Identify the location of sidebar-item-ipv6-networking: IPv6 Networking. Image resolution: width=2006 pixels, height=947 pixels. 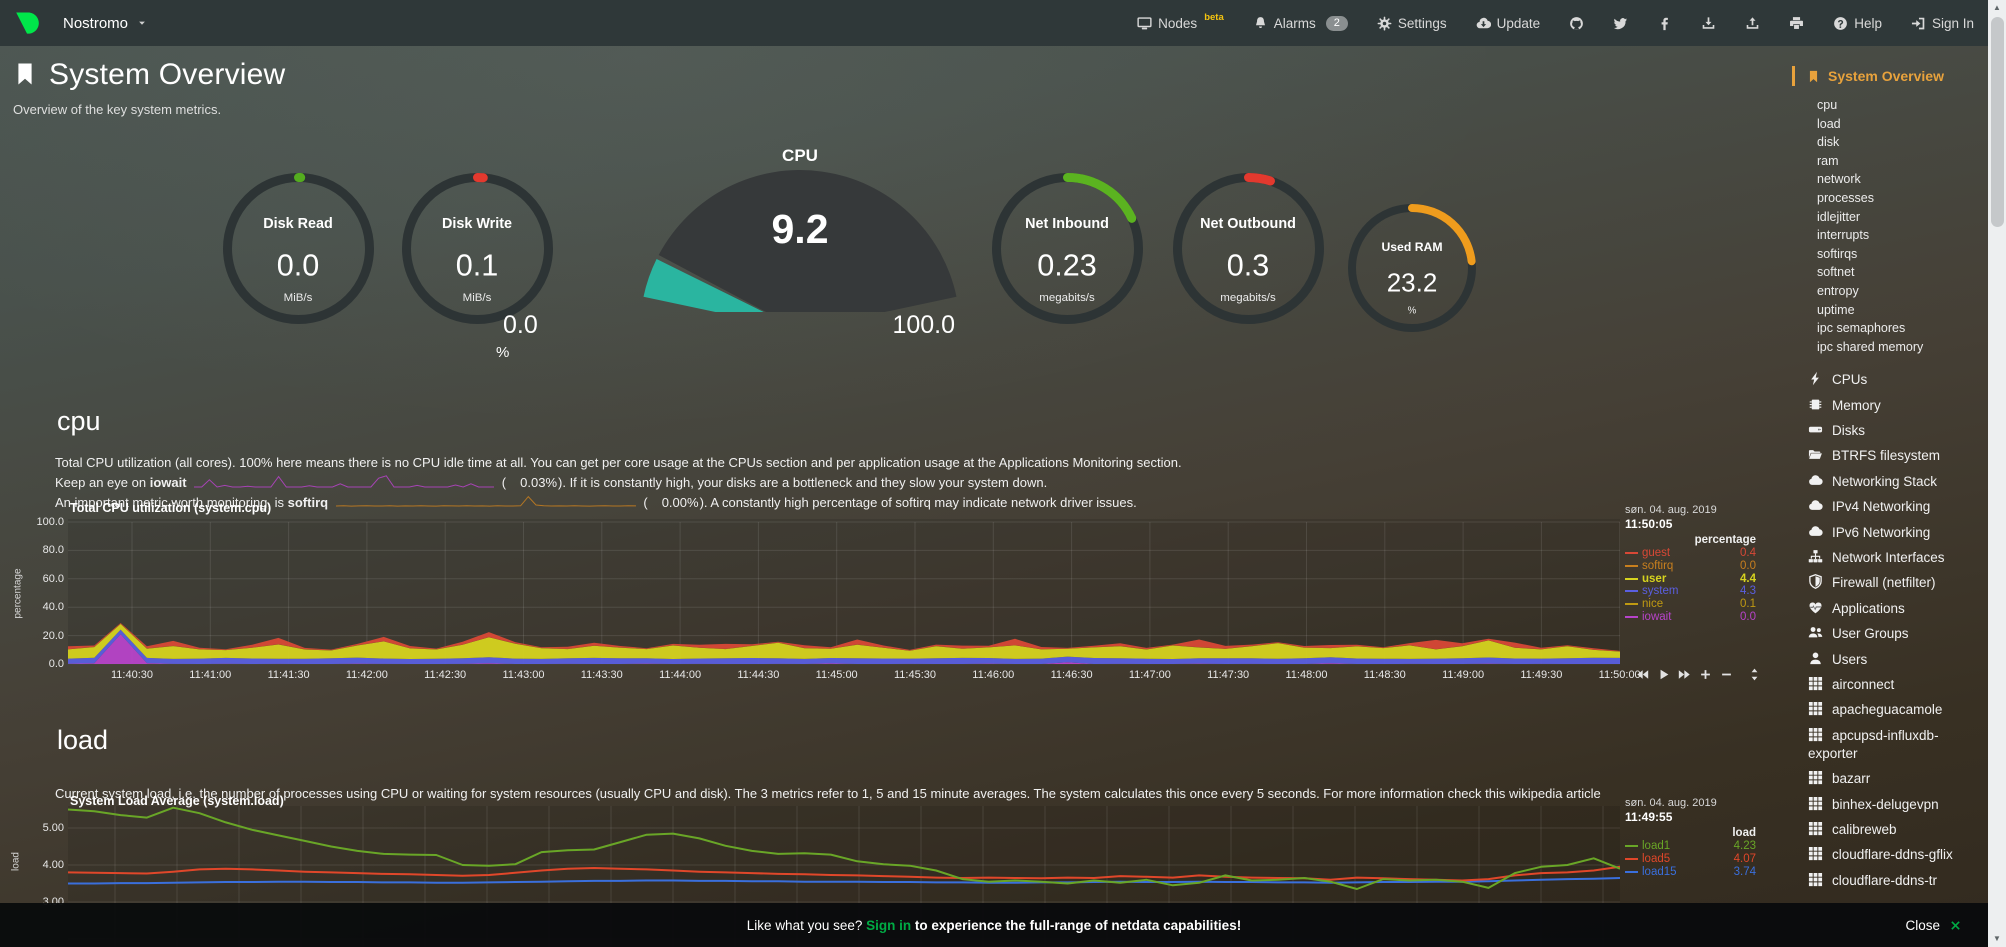
(1896, 533).